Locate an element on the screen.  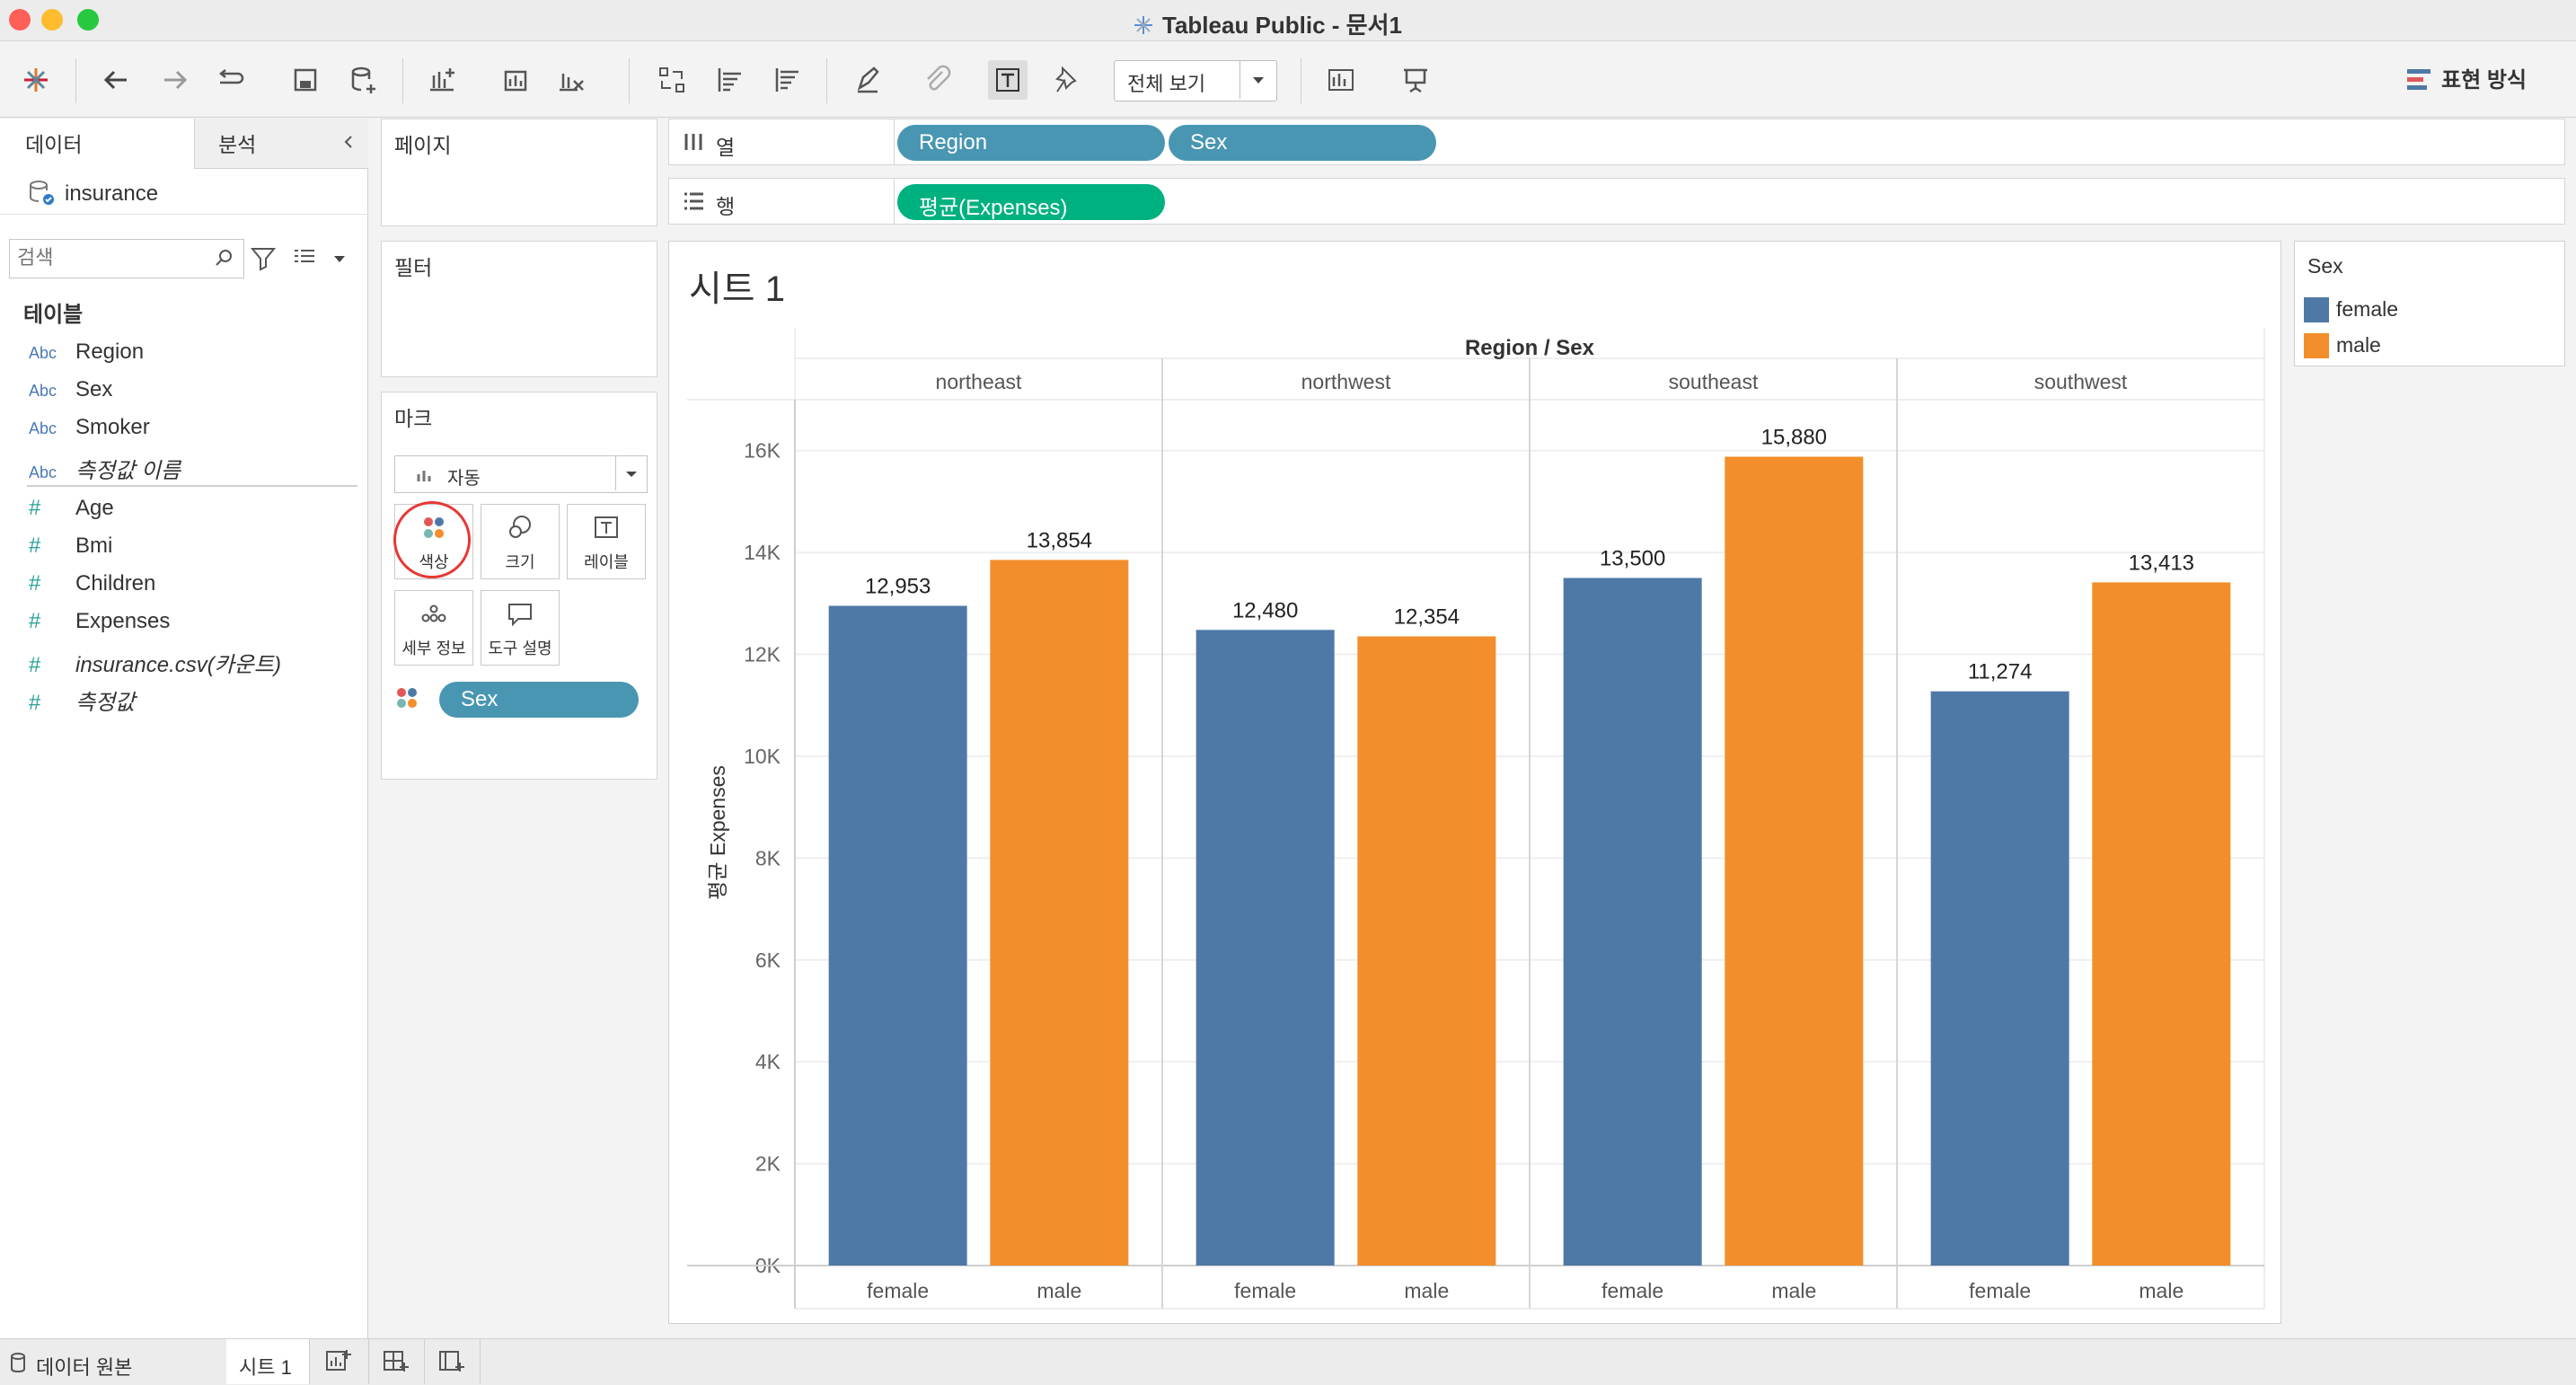
undo-icon is located at coordinates (117, 80).